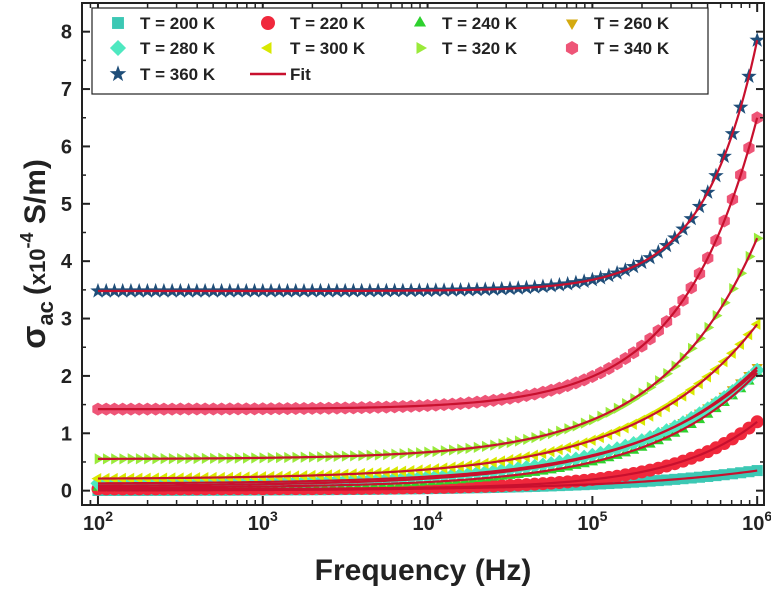 The width and height of the screenshot is (771, 593). What do you see at coordinates (480, 48) in the screenshot?
I see `legend-label: T = 320 K` at bounding box center [480, 48].